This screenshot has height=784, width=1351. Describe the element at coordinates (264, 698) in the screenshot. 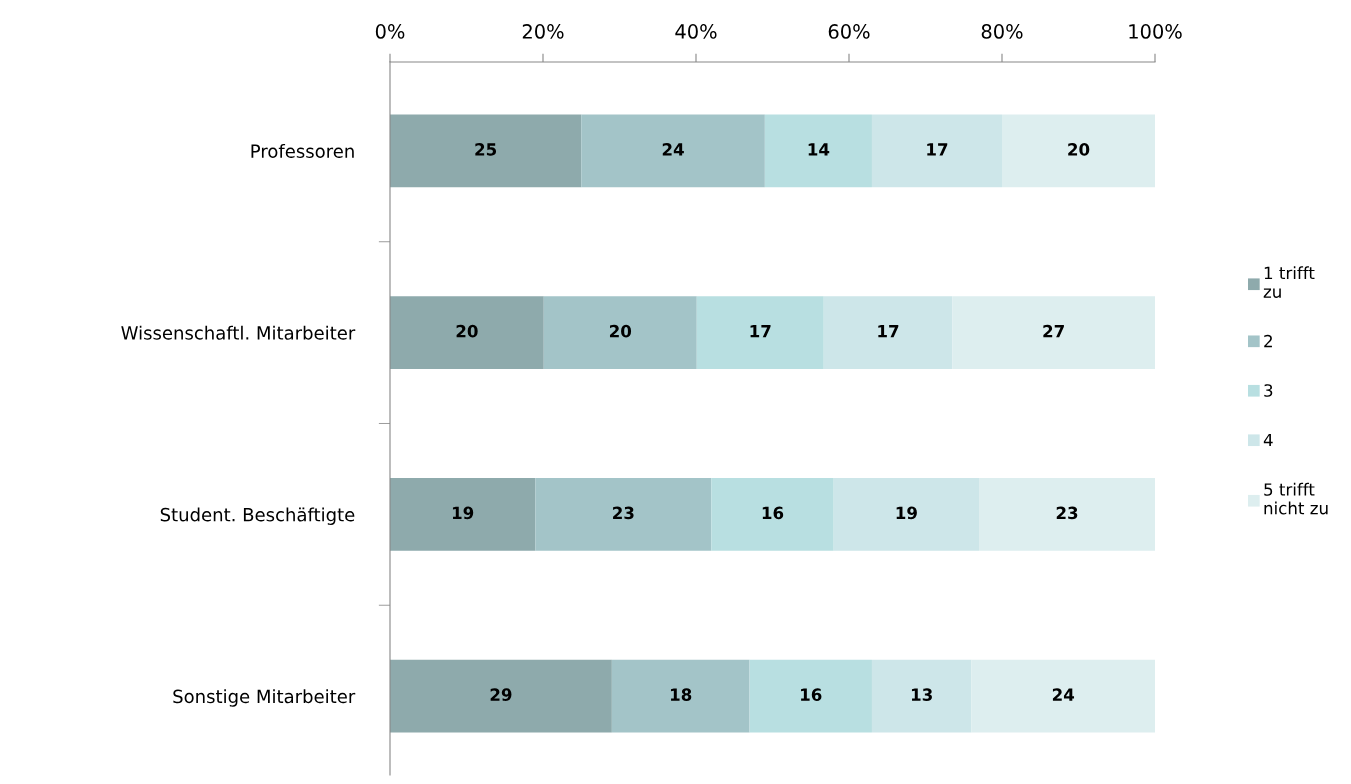

I see `y-tick-label: Sonstige Mitarbeiter` at that location.